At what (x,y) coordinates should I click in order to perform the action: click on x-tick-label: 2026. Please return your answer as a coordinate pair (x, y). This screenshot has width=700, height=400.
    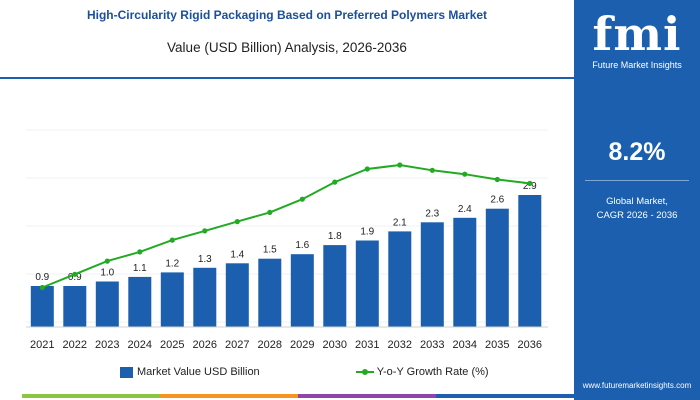
    Looking at the image, I should click on (205, 345).